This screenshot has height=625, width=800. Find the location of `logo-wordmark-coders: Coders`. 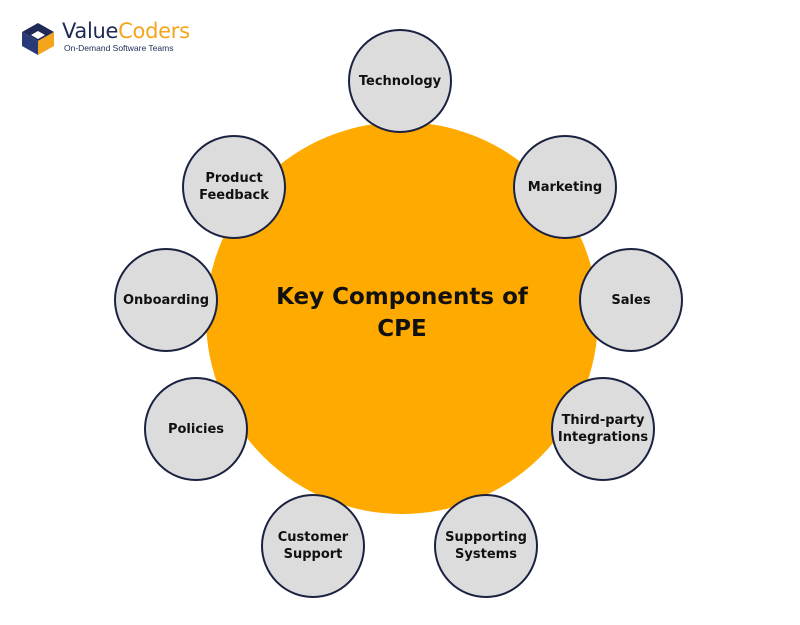

logo-wordmark-coders: Coders is located at coordinates (154, 31).